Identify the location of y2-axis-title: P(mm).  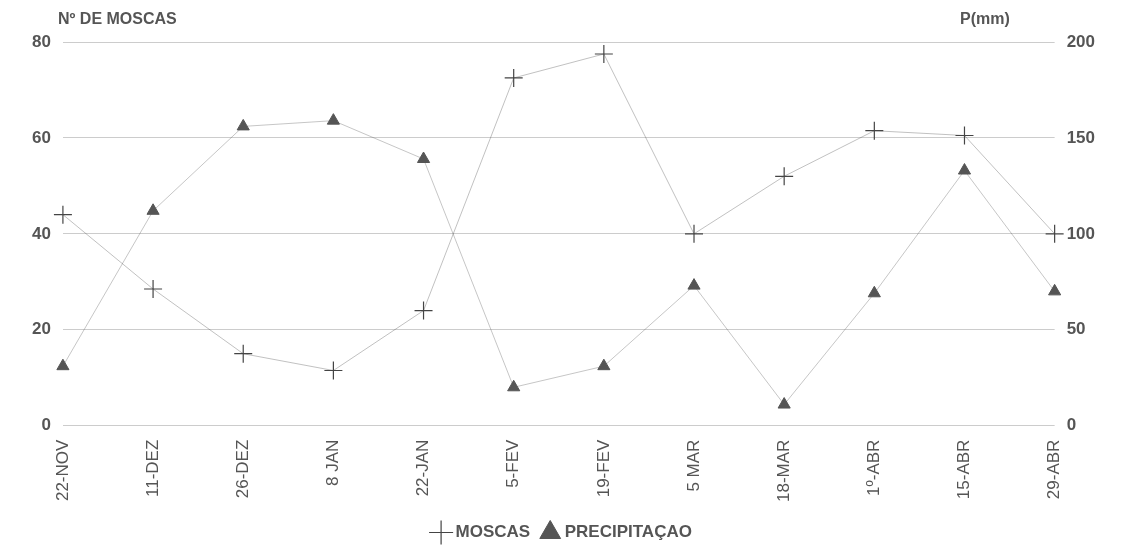
(985, 19).